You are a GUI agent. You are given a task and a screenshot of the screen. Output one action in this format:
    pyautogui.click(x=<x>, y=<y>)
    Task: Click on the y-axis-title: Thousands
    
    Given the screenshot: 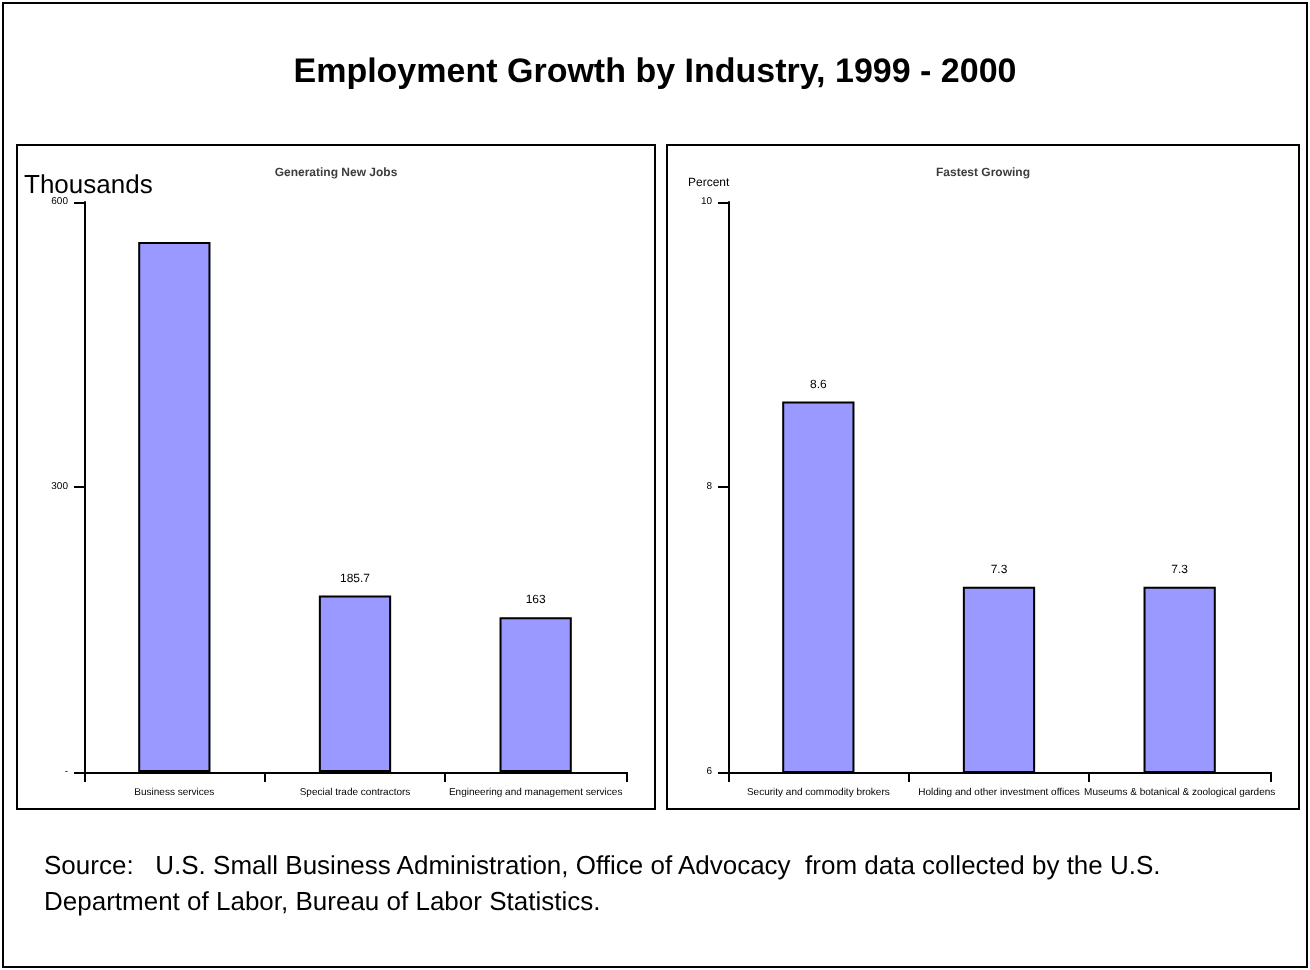 What is the action you would take?
    pyautogui.click(x=89, y=184)
    